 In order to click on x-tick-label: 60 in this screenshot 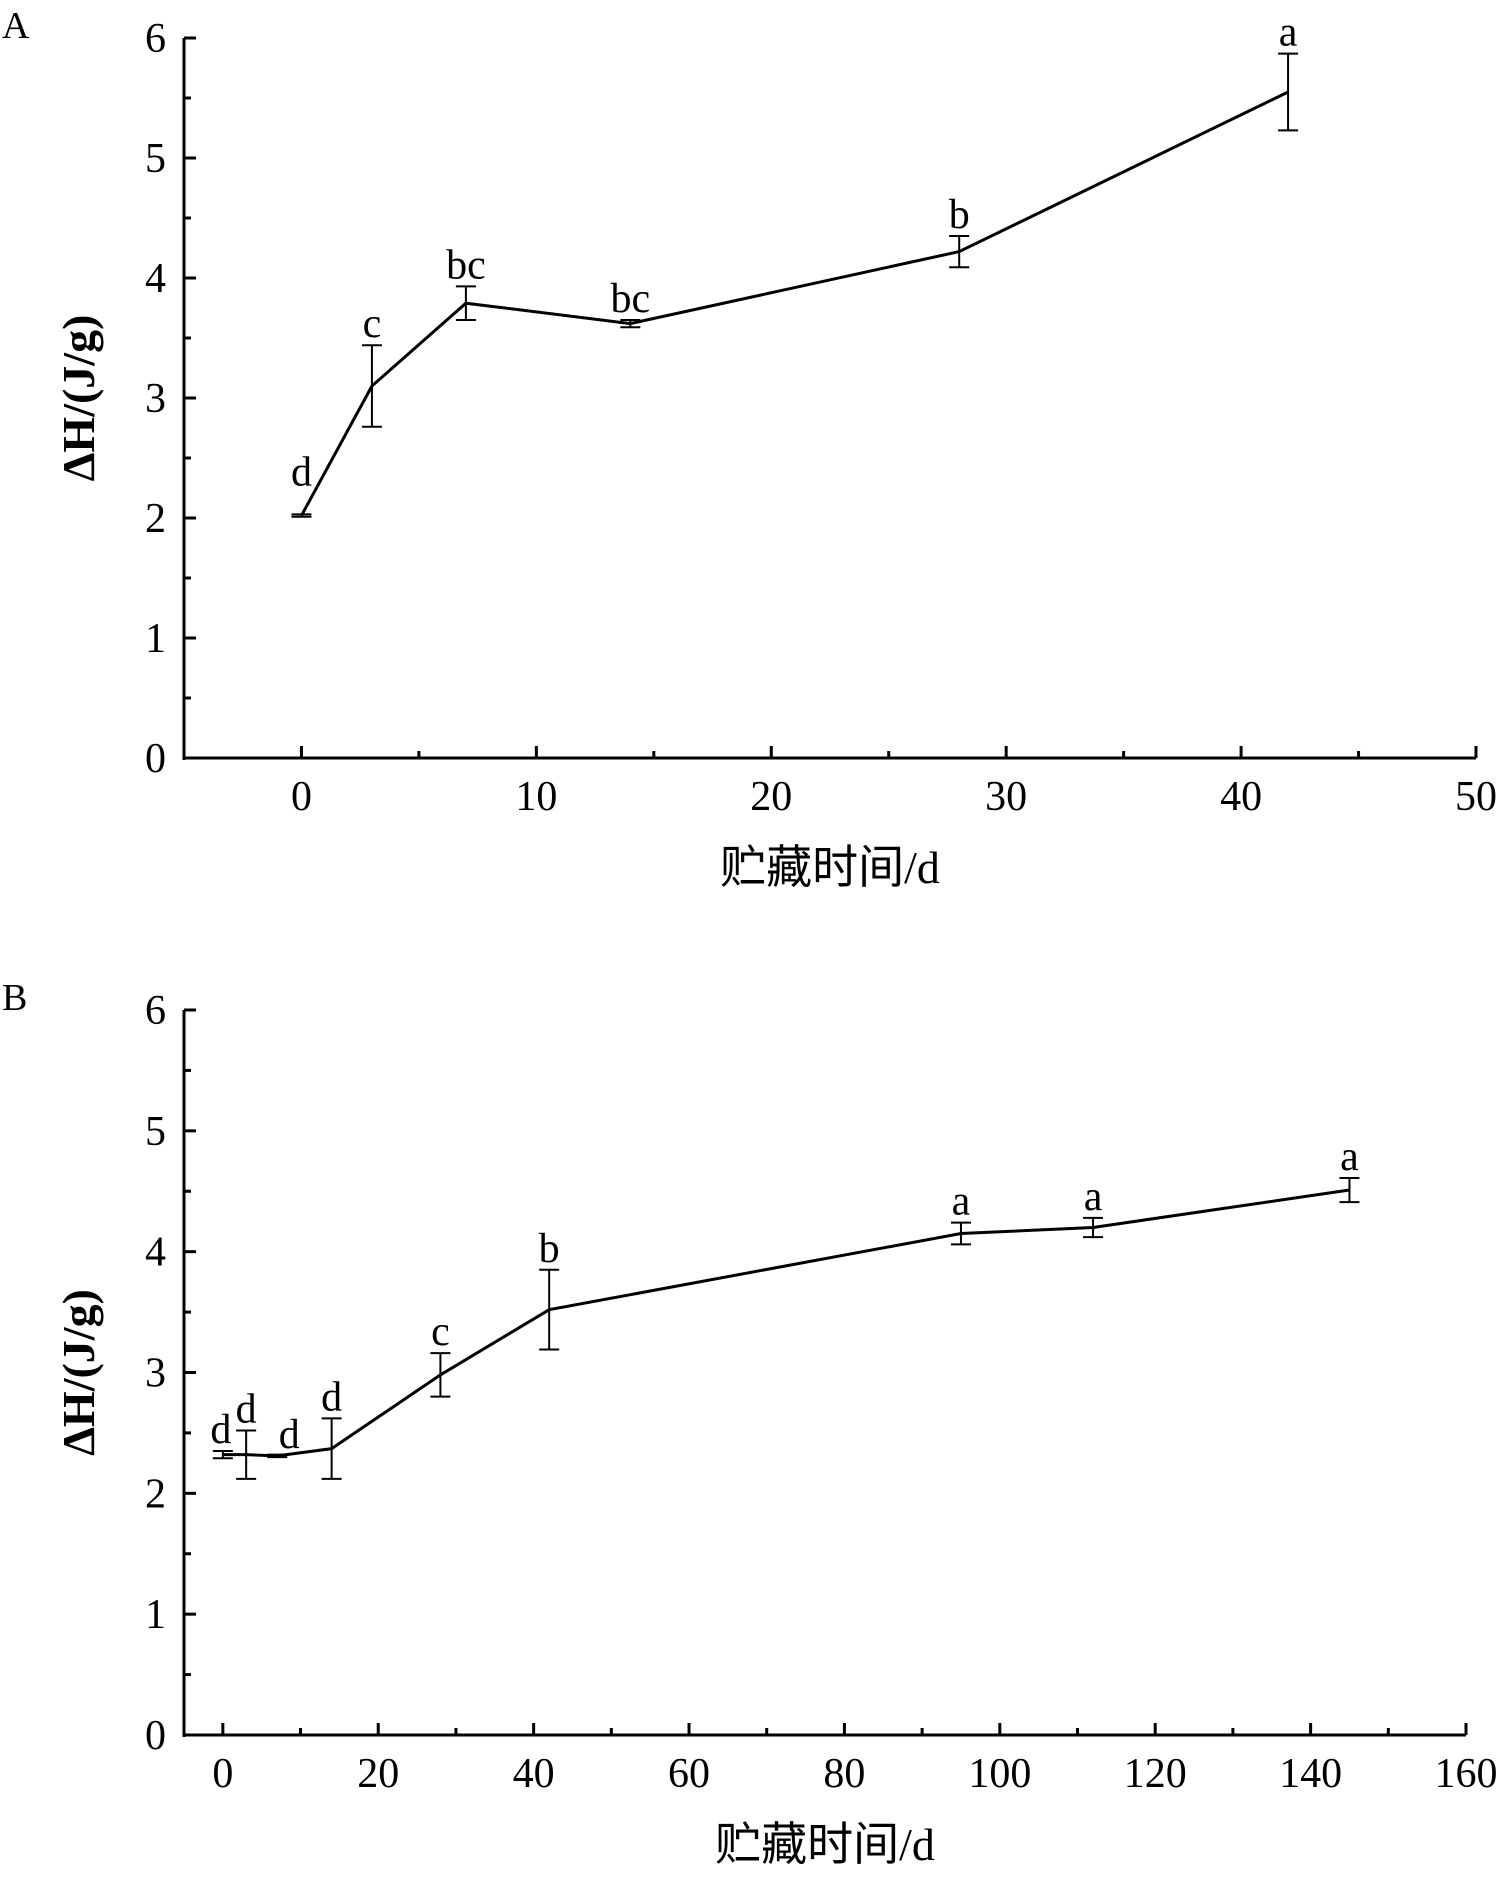, I will do `click(689, 1774)`.